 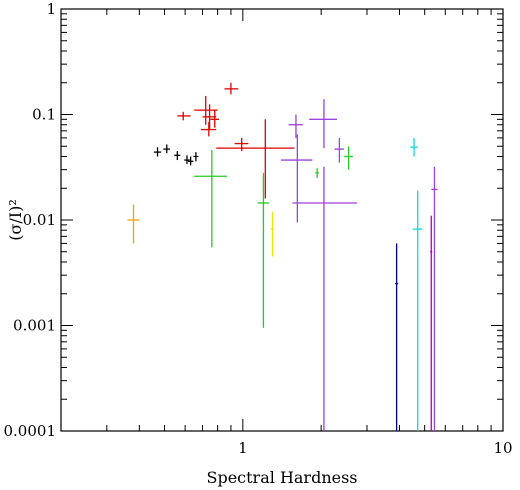 What do you see at coordinates (51, 9) in the screenshot?
I see `y-tick-label: 1` at bounding box center [51, 9].